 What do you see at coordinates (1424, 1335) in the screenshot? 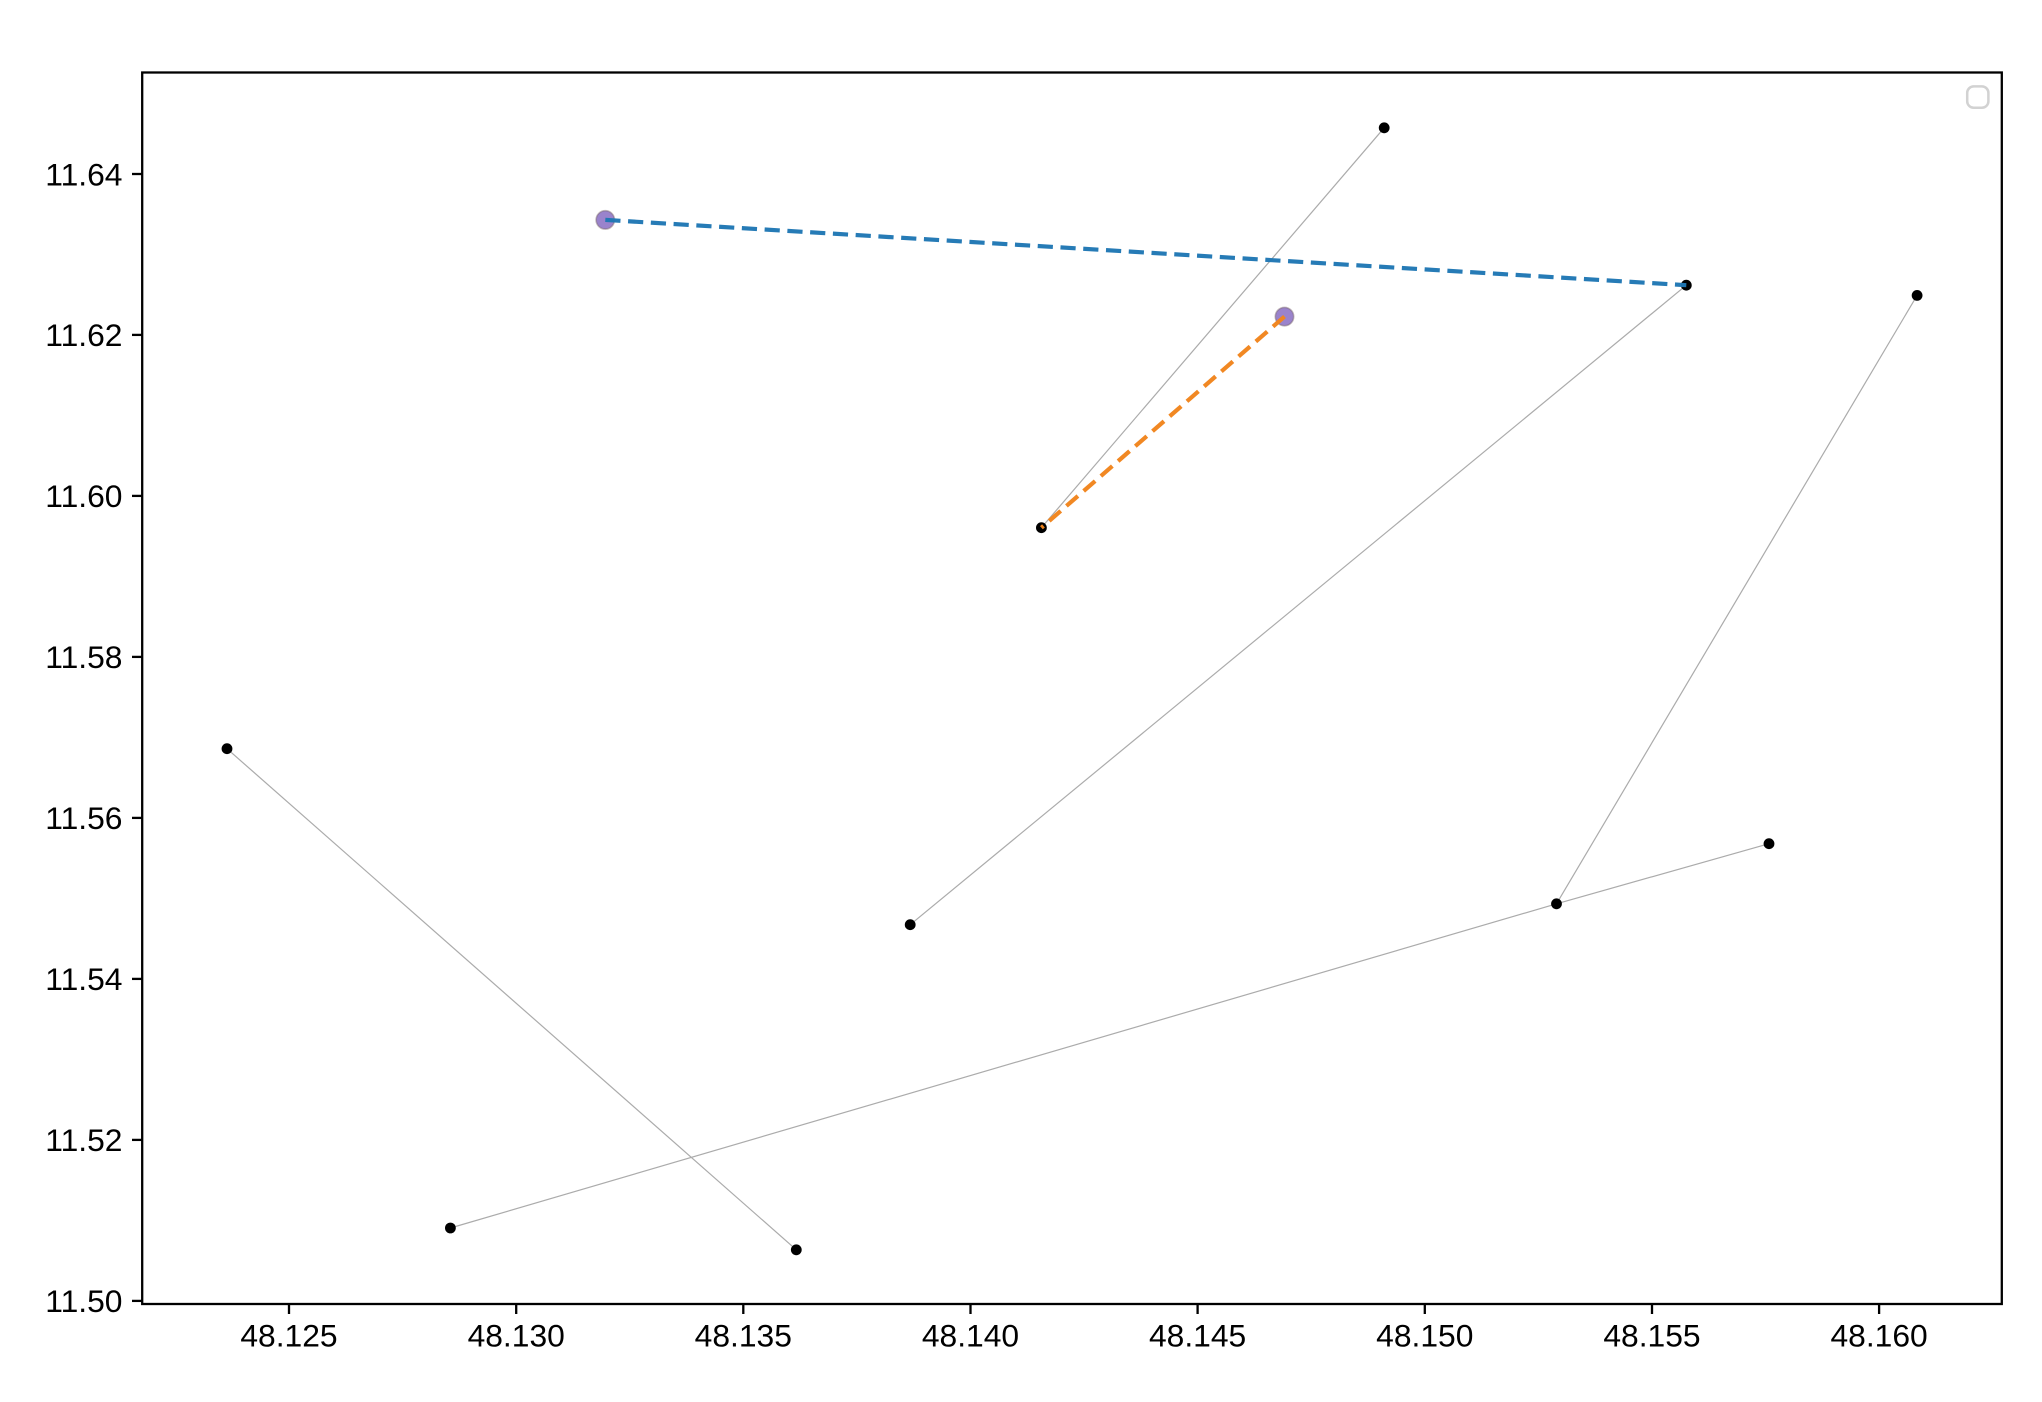
I see `svg-text: 48.150` at bounding box center [1424, 1335].